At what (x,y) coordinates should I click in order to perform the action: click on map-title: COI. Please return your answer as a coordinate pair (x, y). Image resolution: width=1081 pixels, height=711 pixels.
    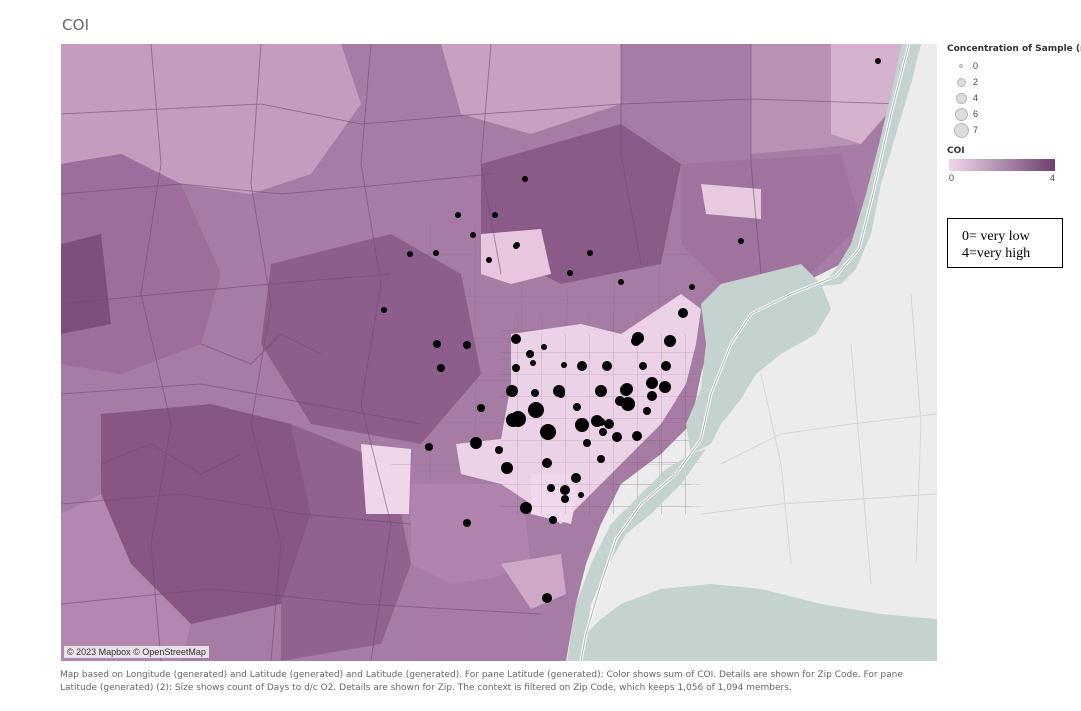
    Looking at the image, I should click on (76, 25).